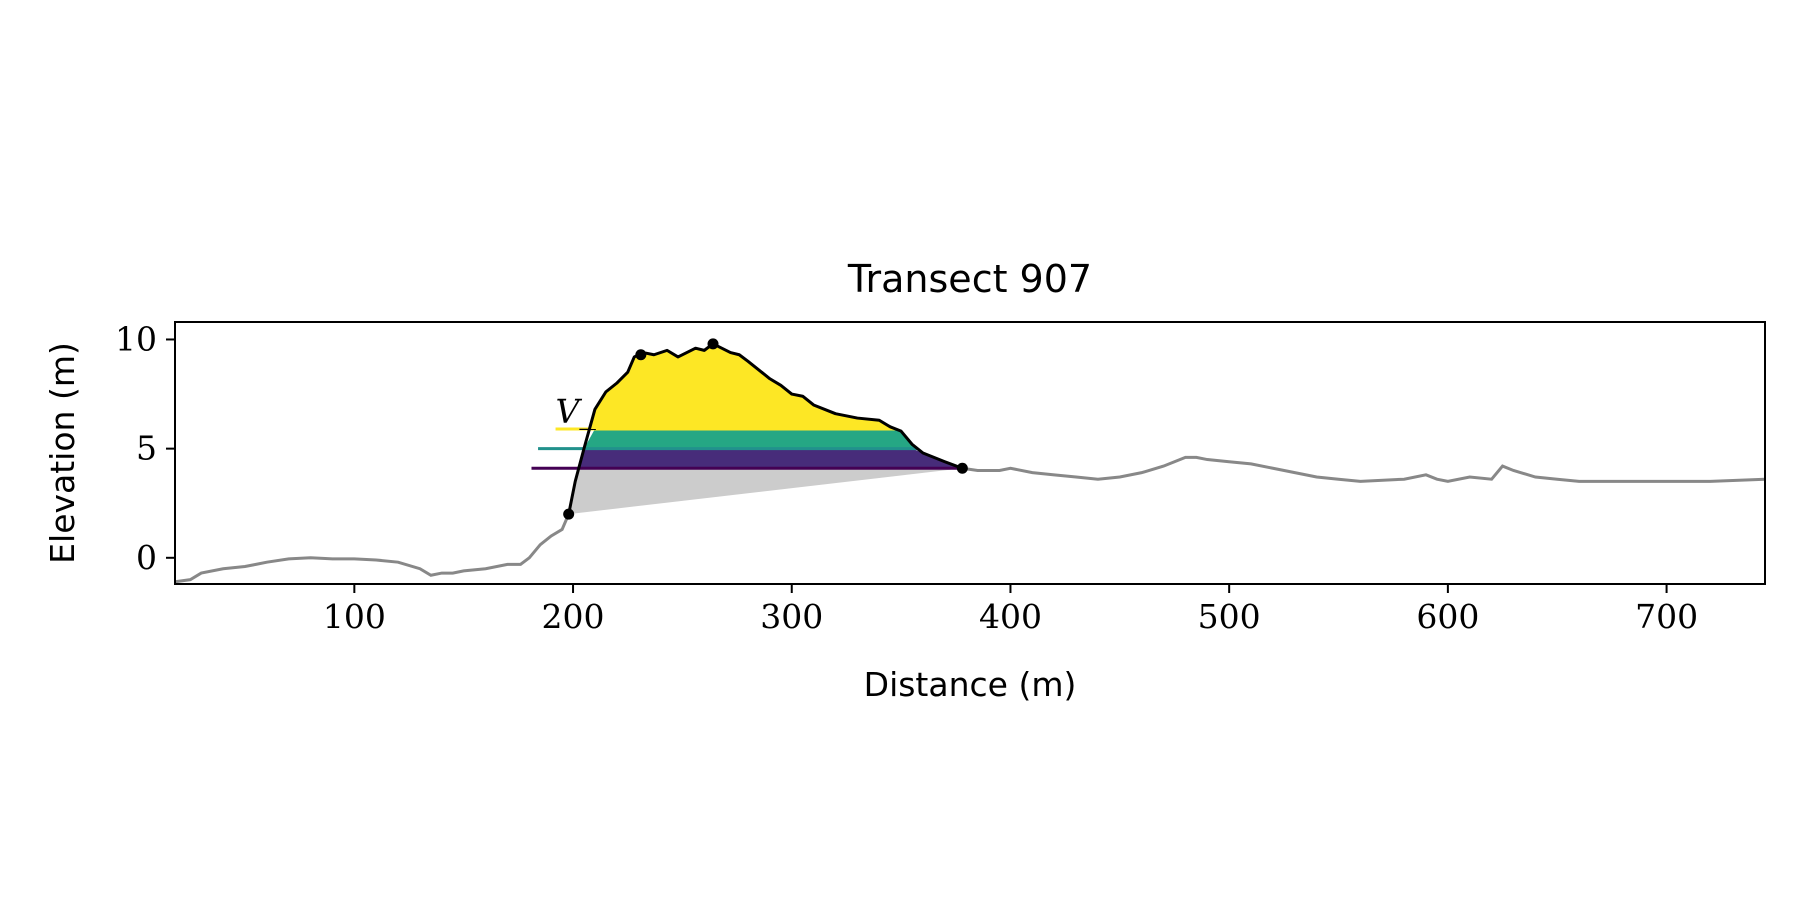 Image resolution: width=1800 pixels, height=900 pixels. Describe the element at coordinates (1229, 616) in the screenshot. I see `x-tick-label: 500` at that location.